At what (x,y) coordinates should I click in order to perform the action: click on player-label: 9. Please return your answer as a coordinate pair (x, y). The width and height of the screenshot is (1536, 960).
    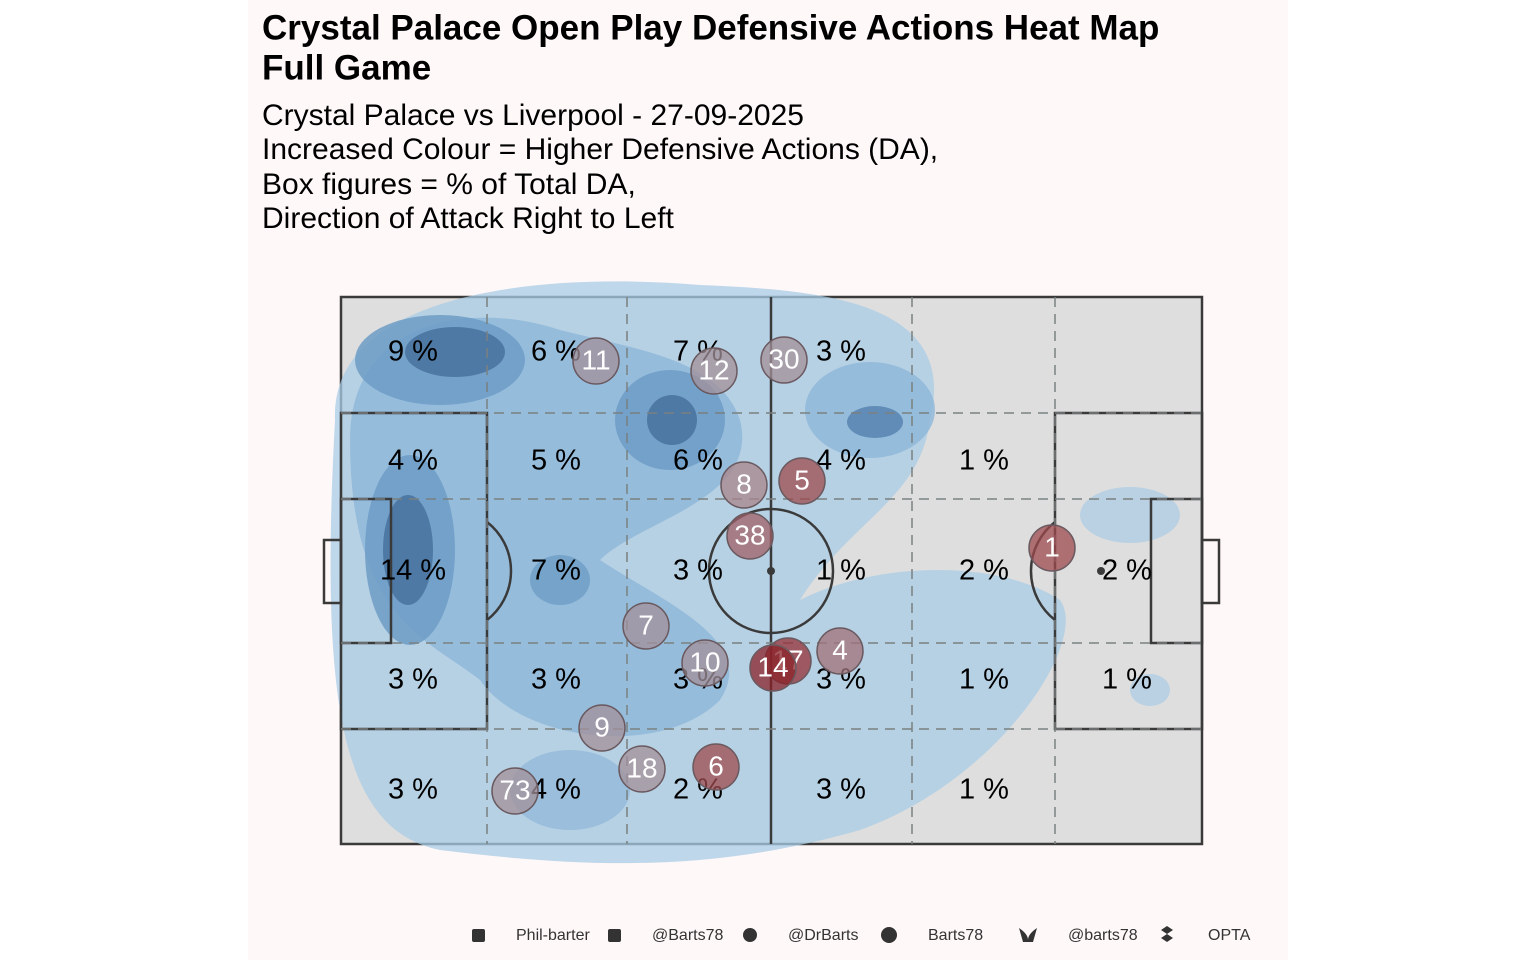
    Looking at the image, I should click on (602, 726).